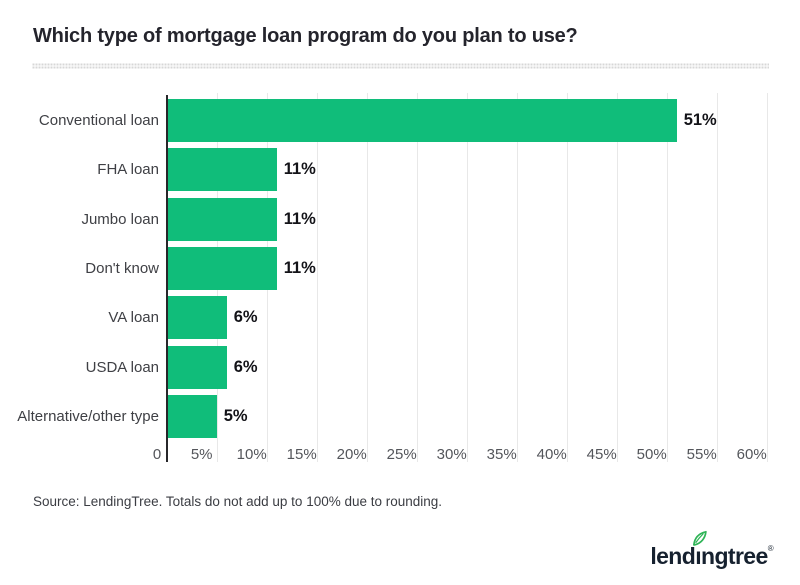 Image resolution: width=800 pixels, height=585 pixels. I want to click on x-tick-label: 10%, so click(251, 454).